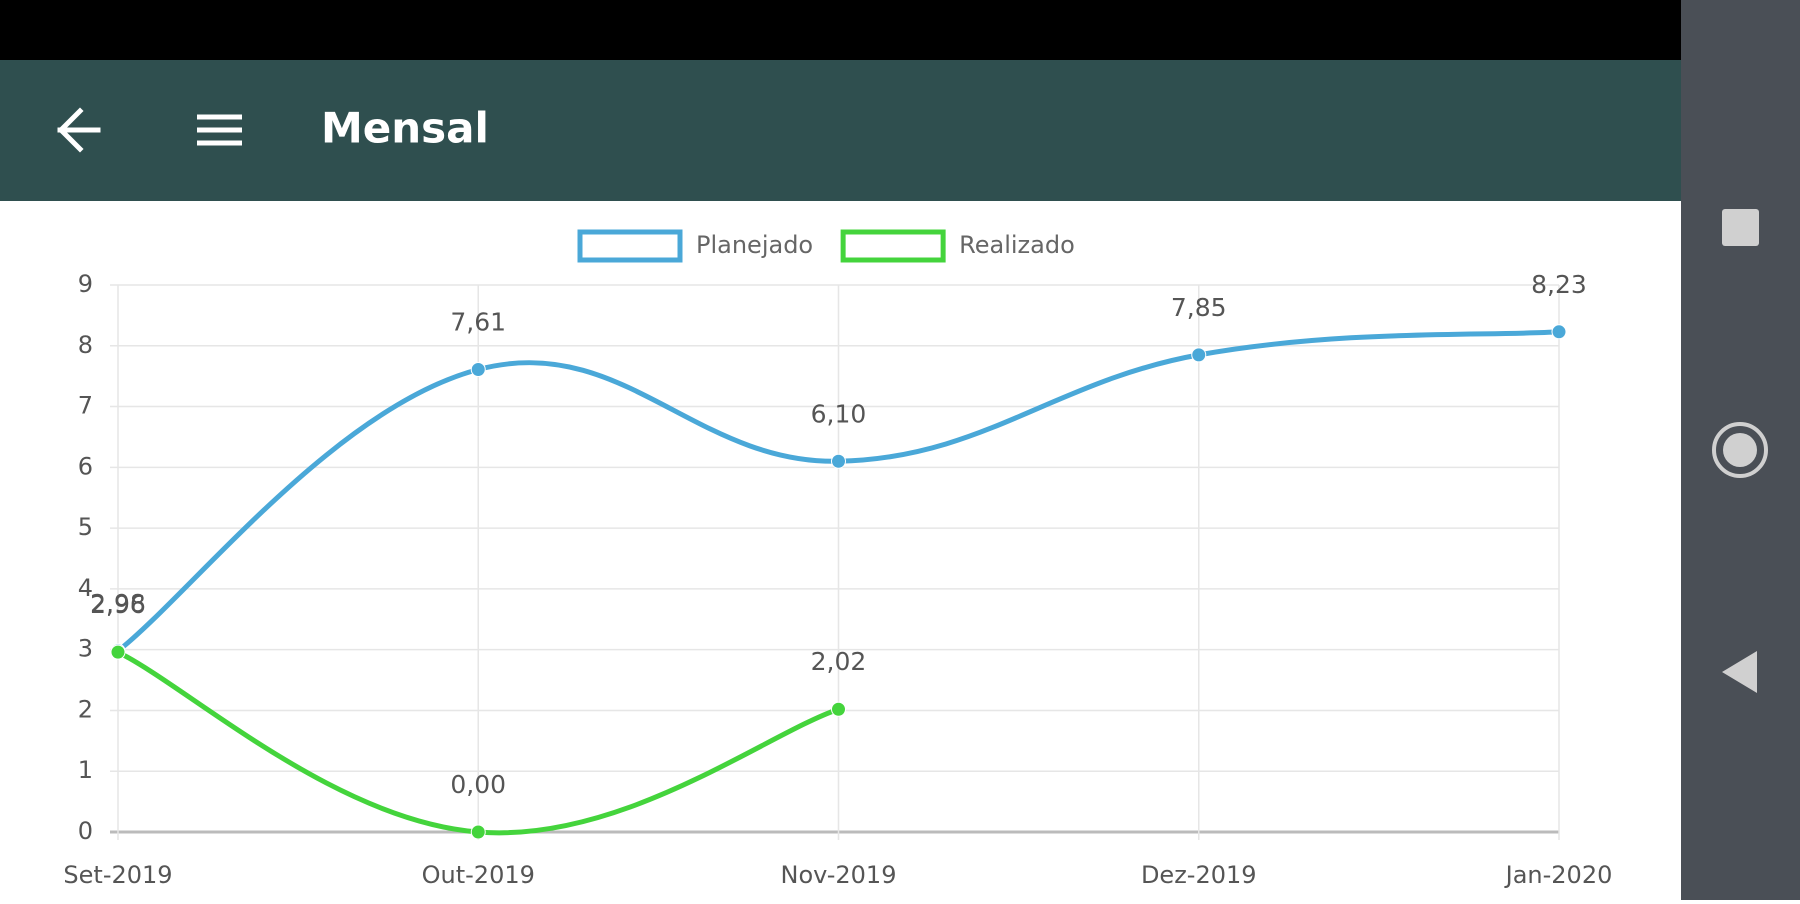 This screenshot has width=1800, height=904. Describe the element at coordinates (754, 245) in the screenshot. I see `legend-label: Planejado` at that location.